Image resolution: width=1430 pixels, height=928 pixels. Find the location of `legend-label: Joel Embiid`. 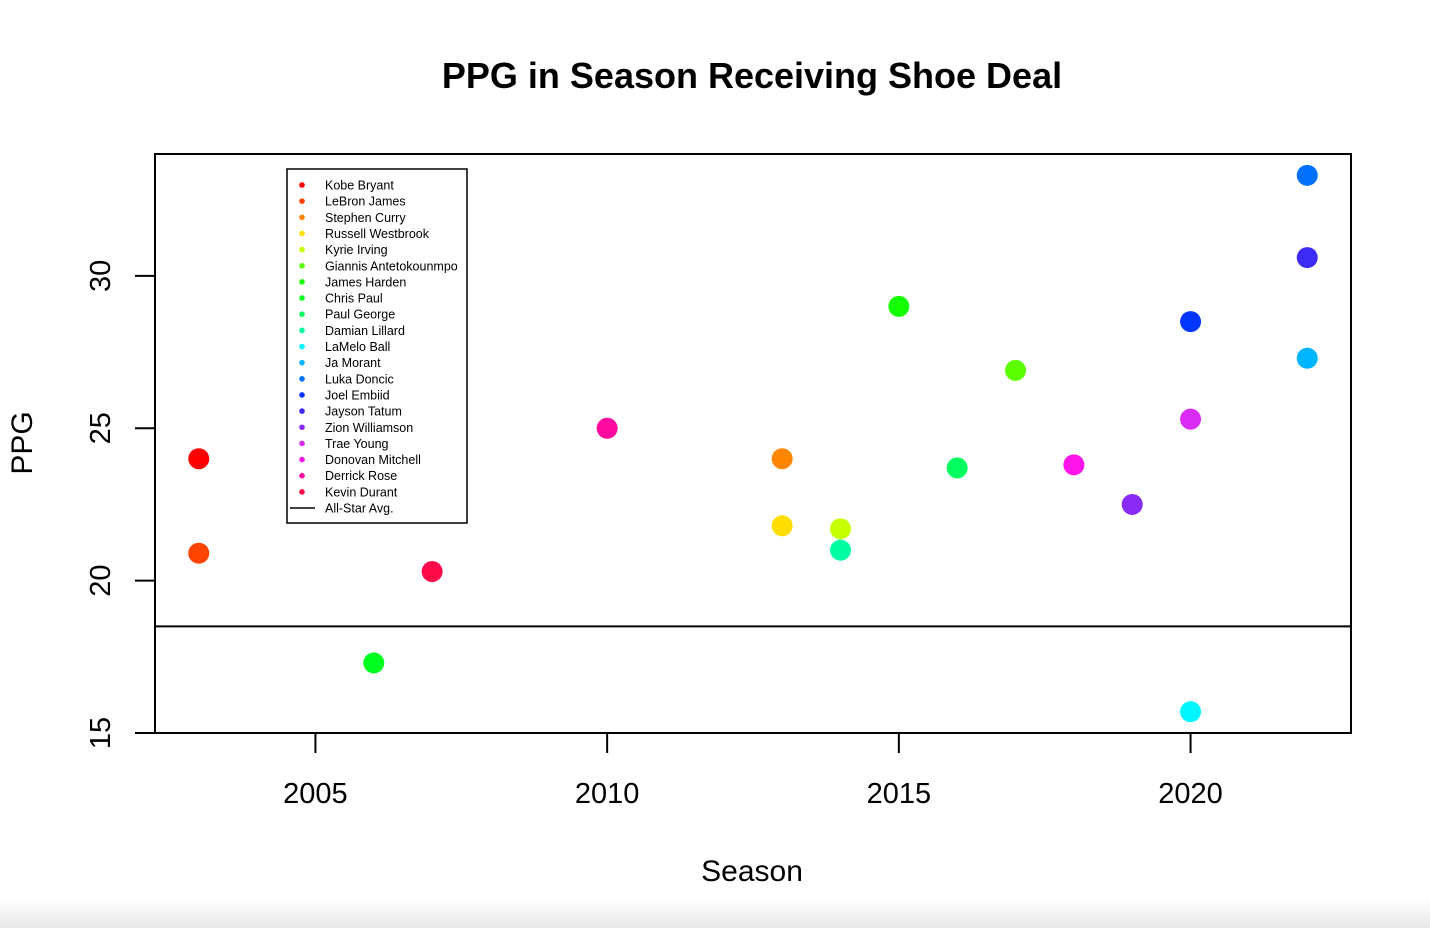

legend-label: Joel Embiid is located at coordinates (357, 395).